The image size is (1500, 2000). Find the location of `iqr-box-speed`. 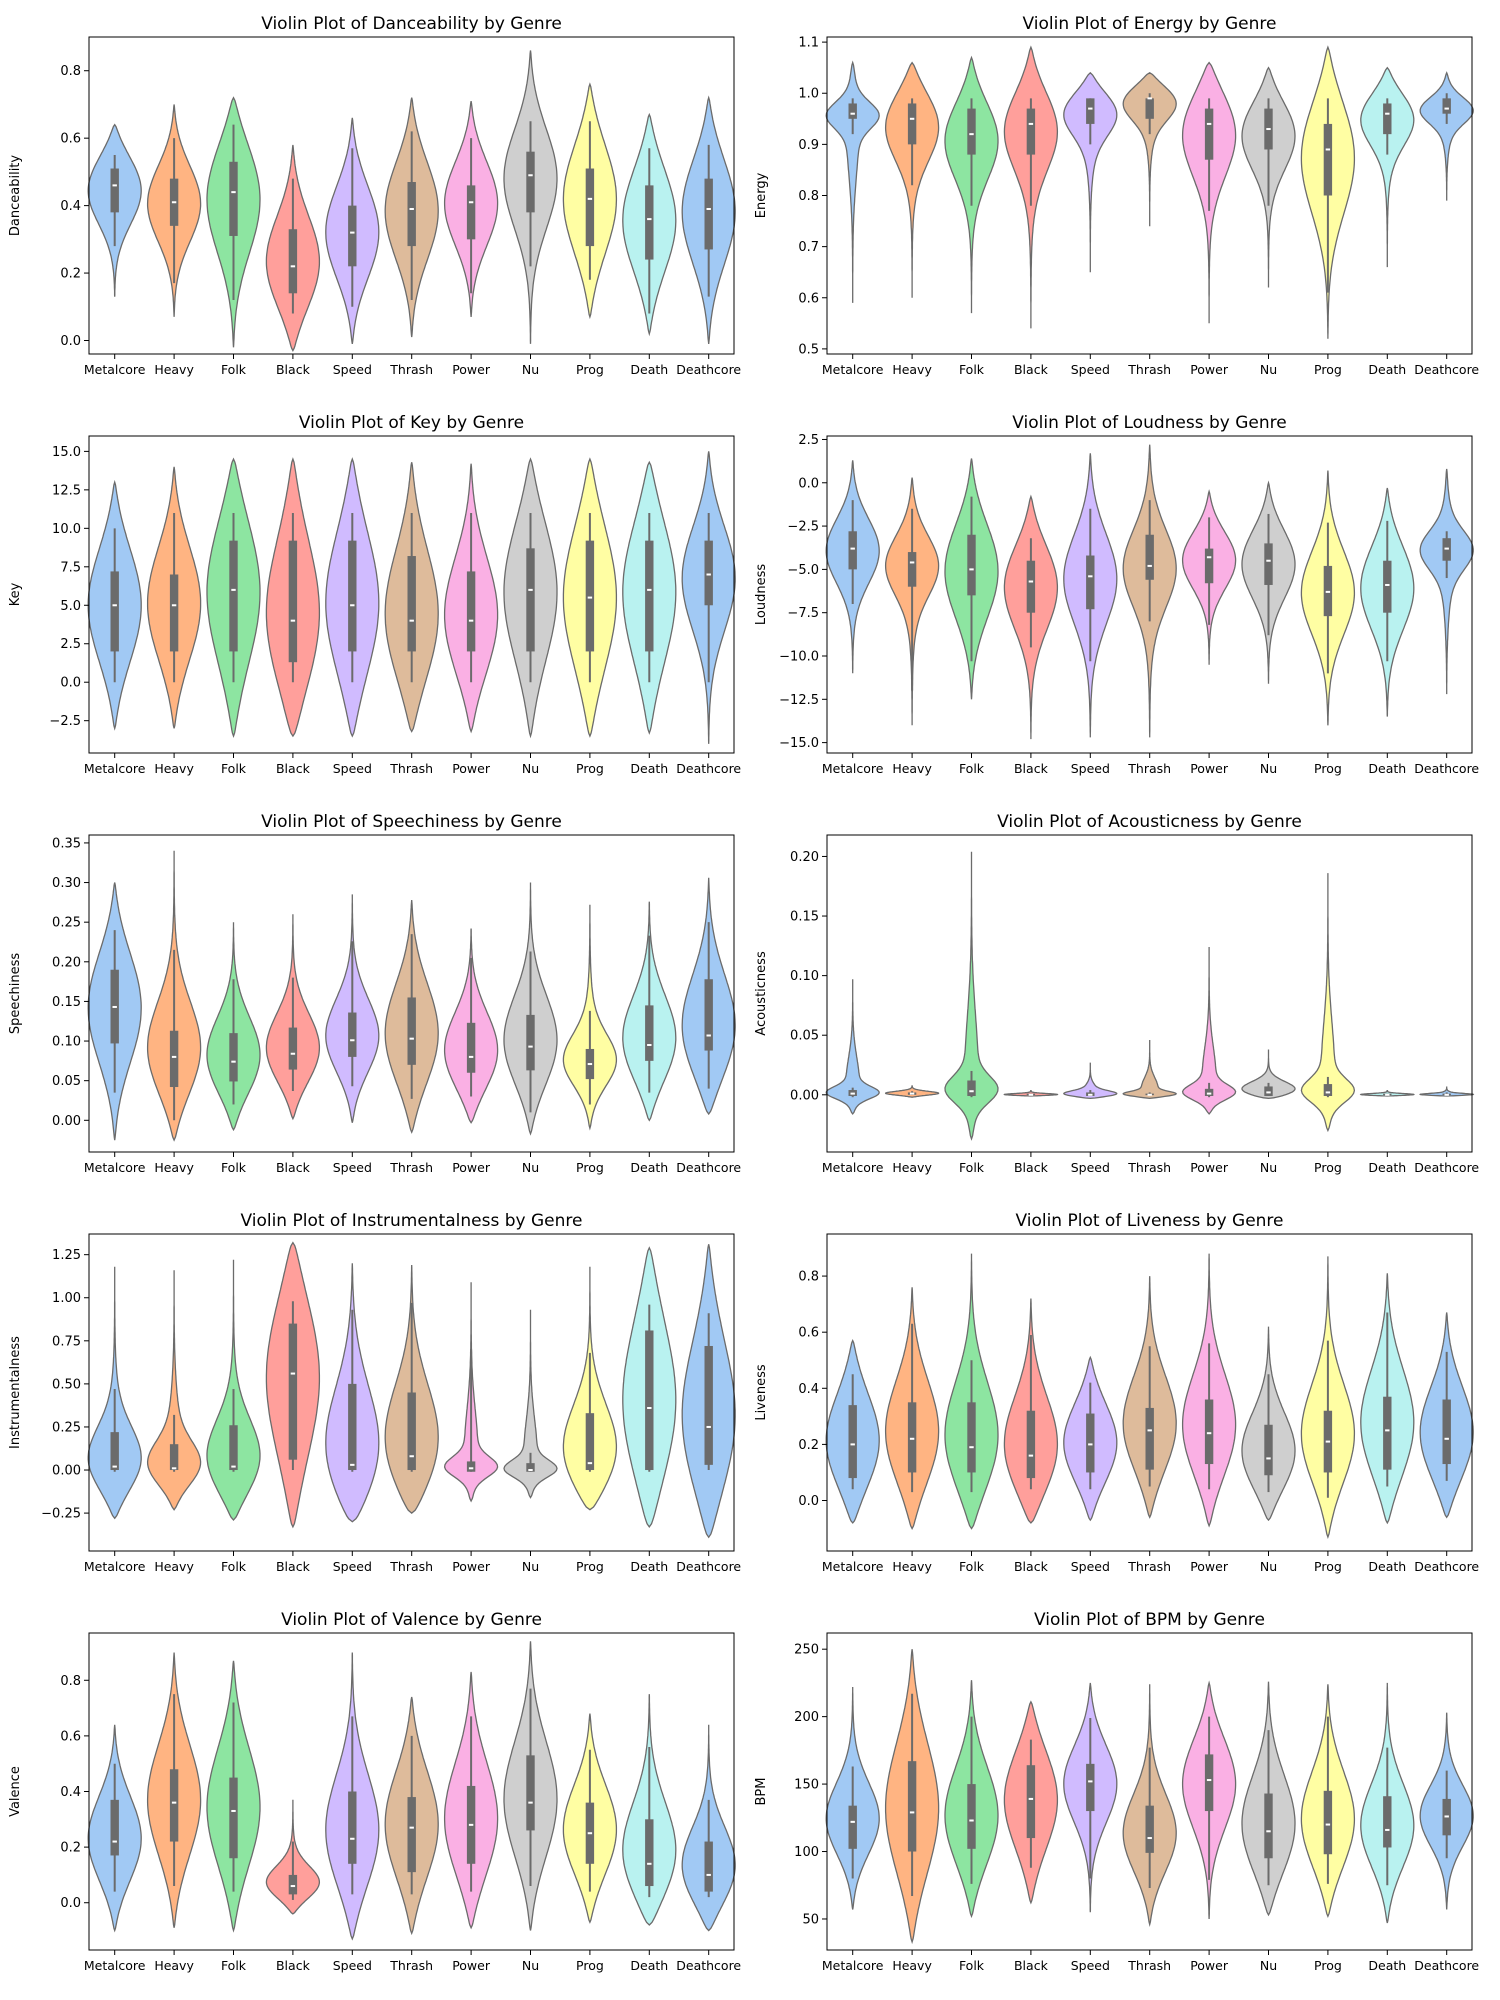

iqr-box-speed is located at coordinates (1090, 1443).